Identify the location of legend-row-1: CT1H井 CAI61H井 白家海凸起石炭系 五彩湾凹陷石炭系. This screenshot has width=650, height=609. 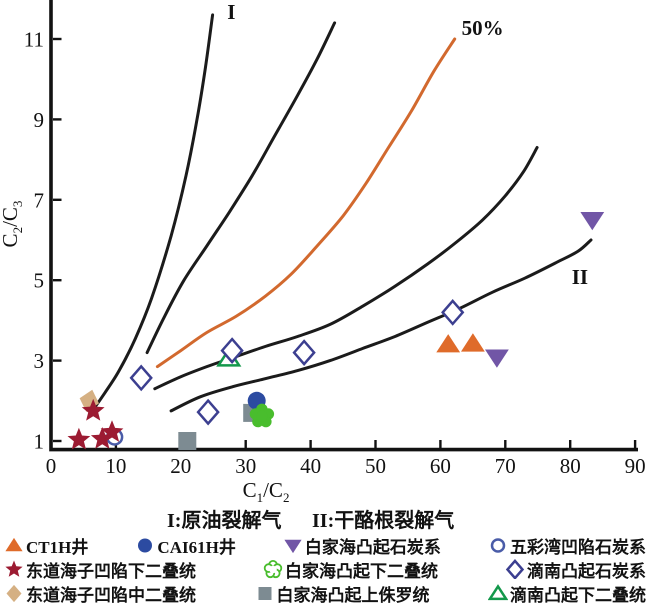
(325, 545).